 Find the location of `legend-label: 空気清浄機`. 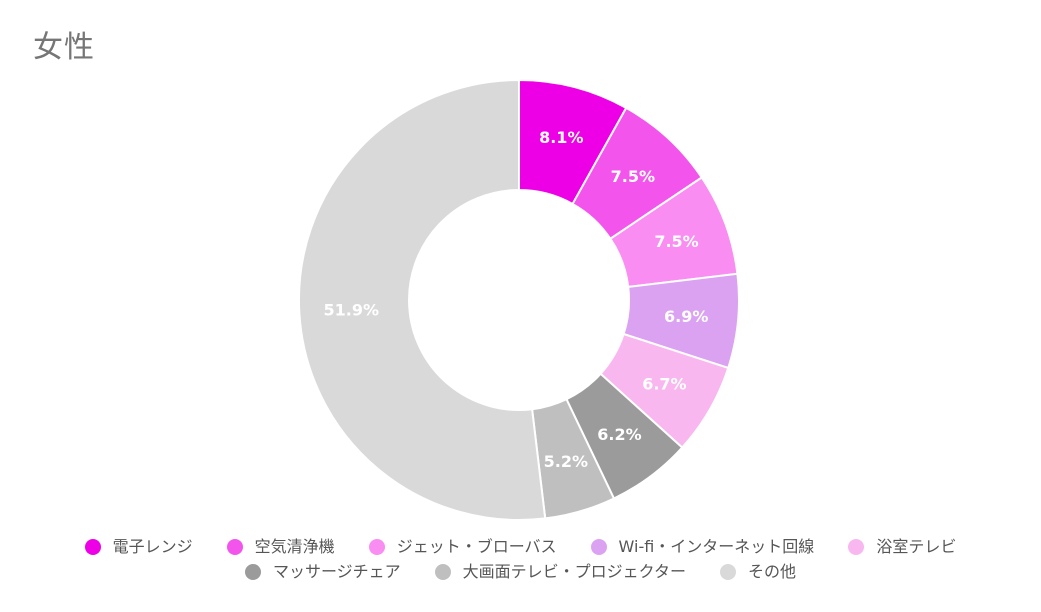

legend-label: 空気清浄機 is located at coordinates (294, 546).